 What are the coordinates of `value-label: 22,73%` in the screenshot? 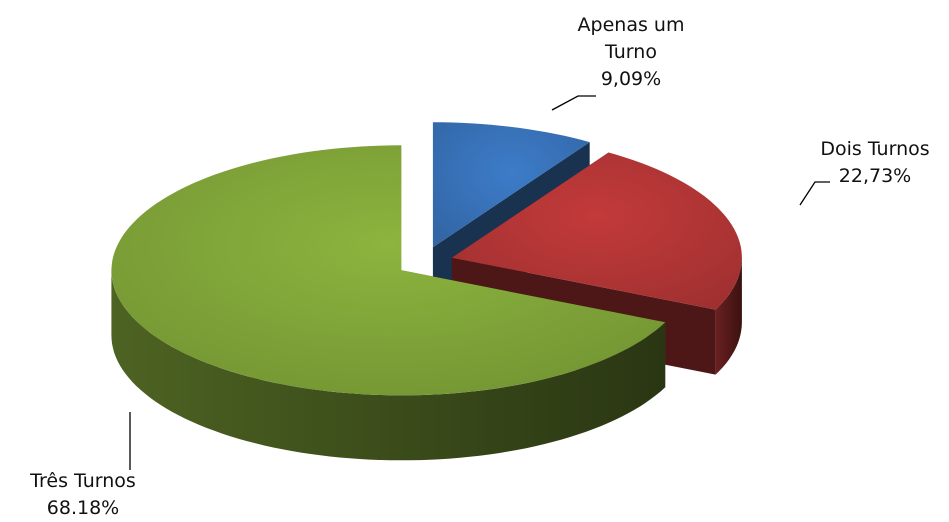 It's located at (875, 176).